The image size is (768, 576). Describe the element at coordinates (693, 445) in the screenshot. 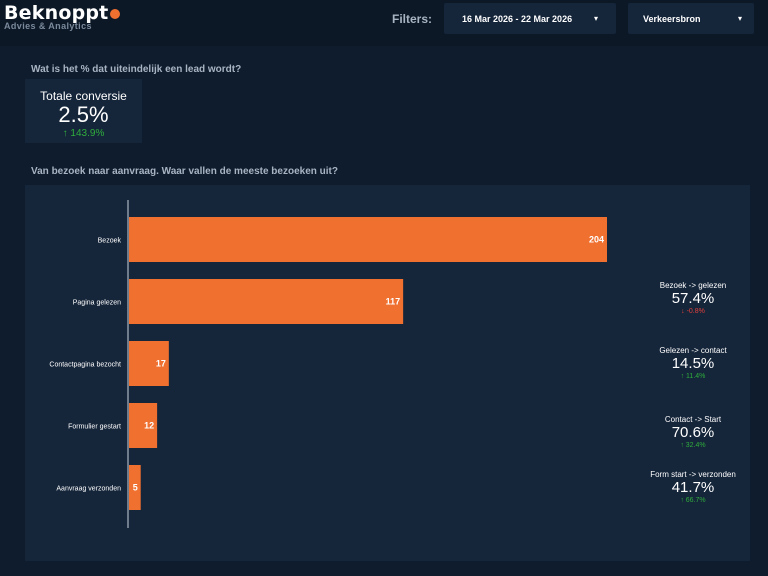

I see `conversion-delta: ↑ 32.4%` at that location.